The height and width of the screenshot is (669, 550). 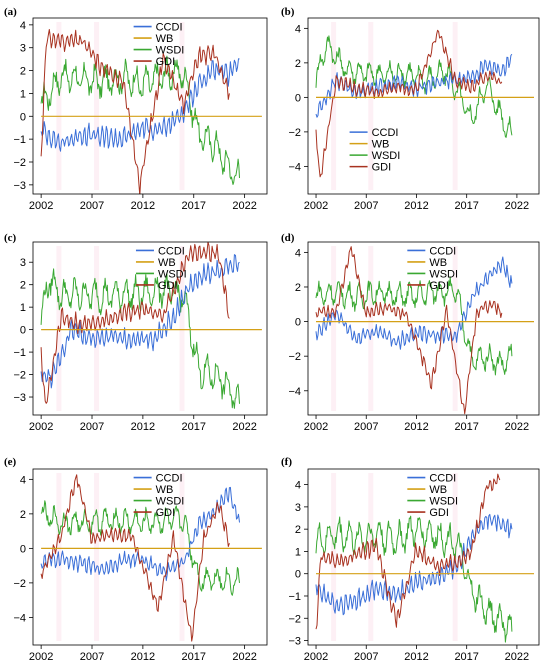 What do you see at coordinates (172, 274) in the screenshot?
I see `legend-label-wsdi: WSDI` at bounding box center [172, 274].